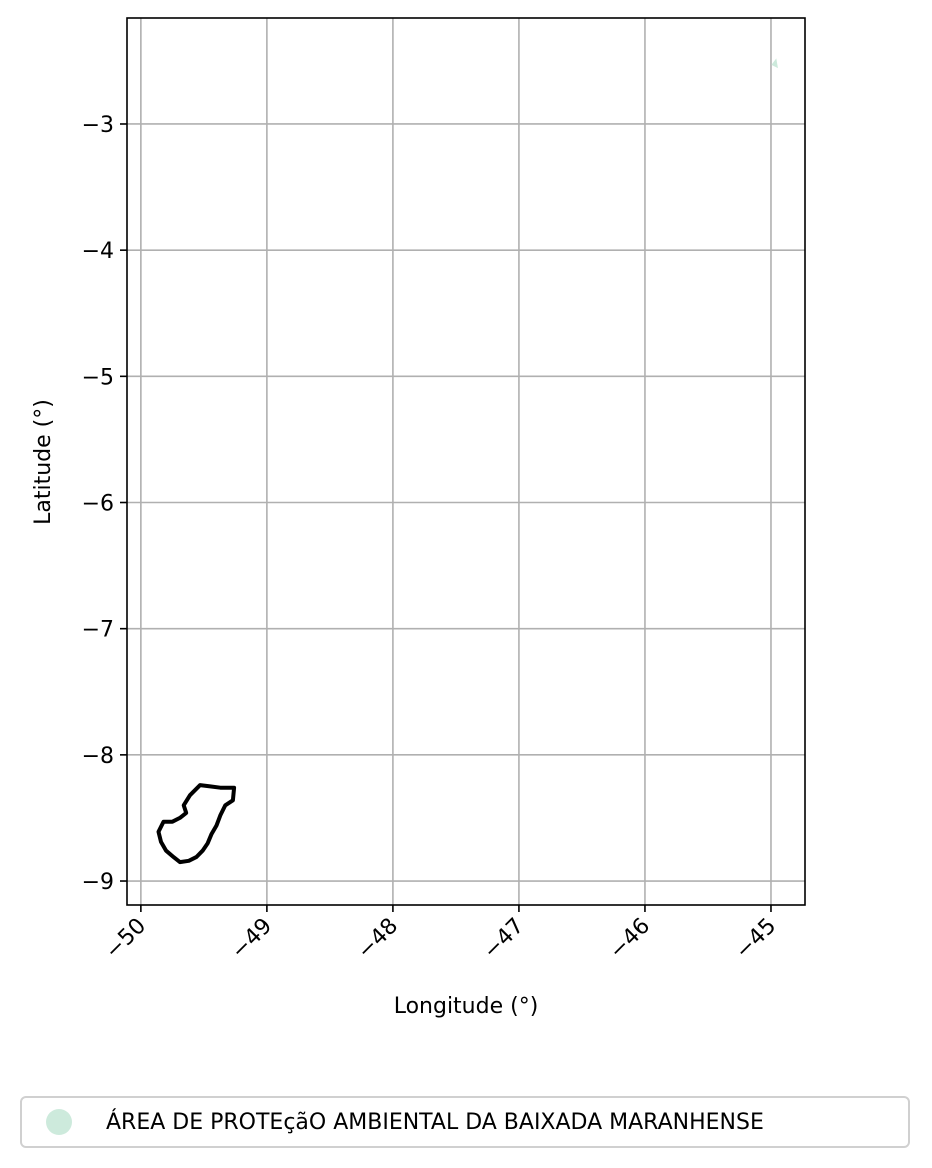  I want to click on y-tick-label: −6, so click(98, 504).